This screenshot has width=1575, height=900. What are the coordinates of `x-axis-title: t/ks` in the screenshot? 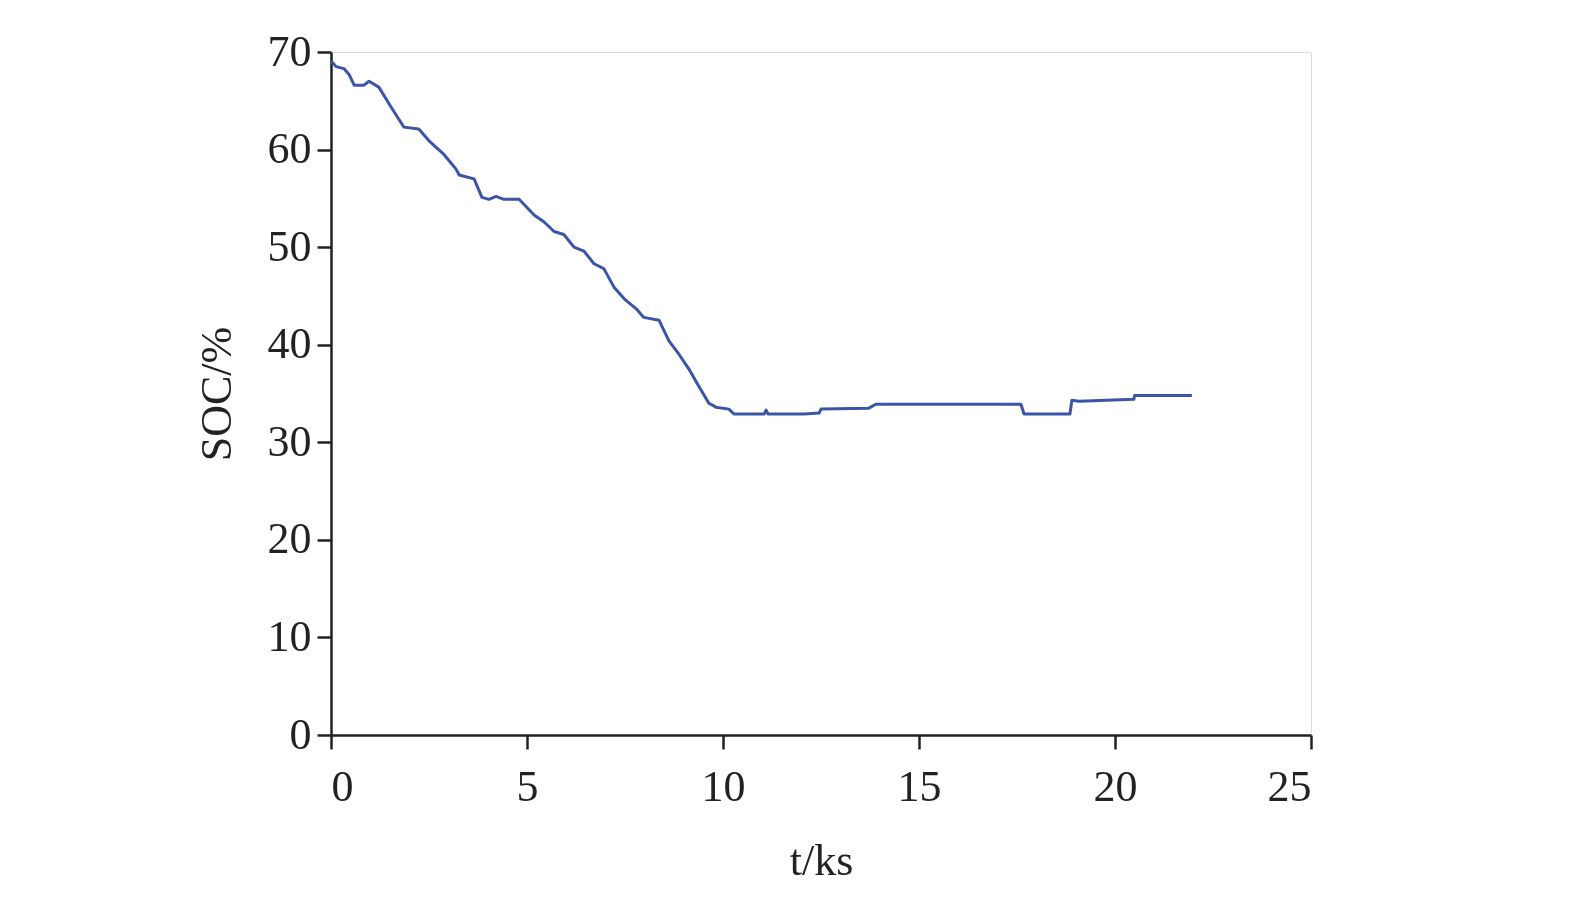 It's located at (821, 860).